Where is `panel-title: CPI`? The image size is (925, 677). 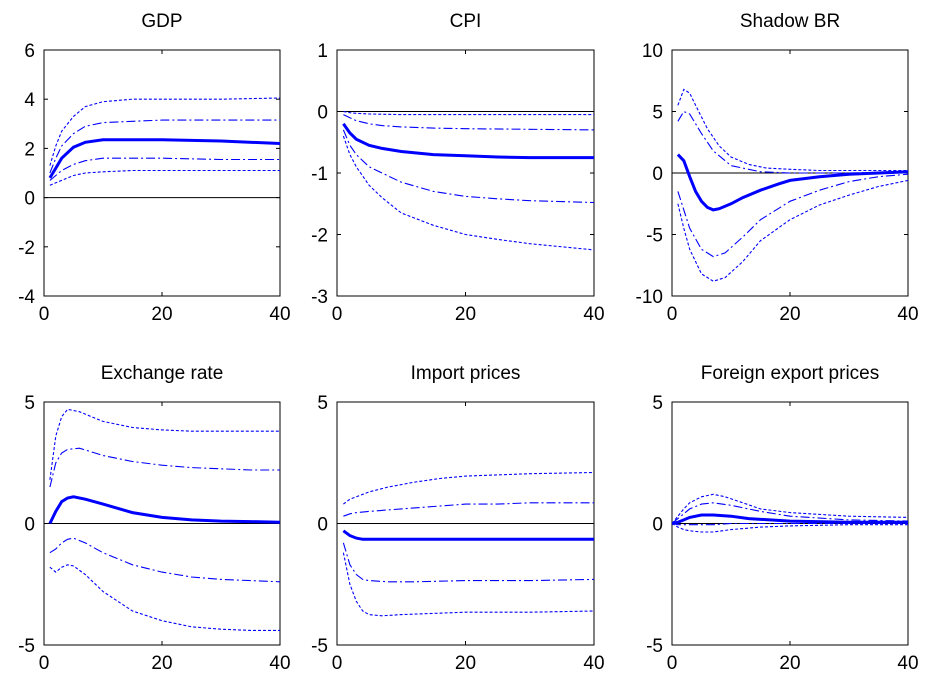
panel-title: CPI is located at coordinates (466, 21).